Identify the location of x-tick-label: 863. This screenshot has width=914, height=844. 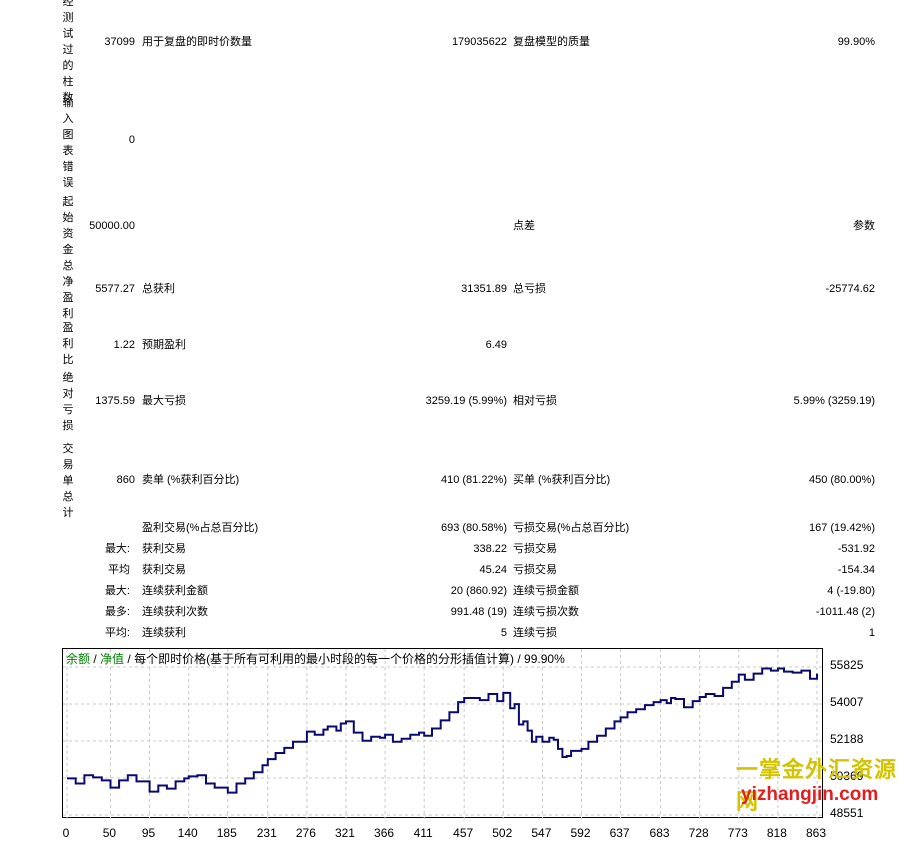
(816, 833).